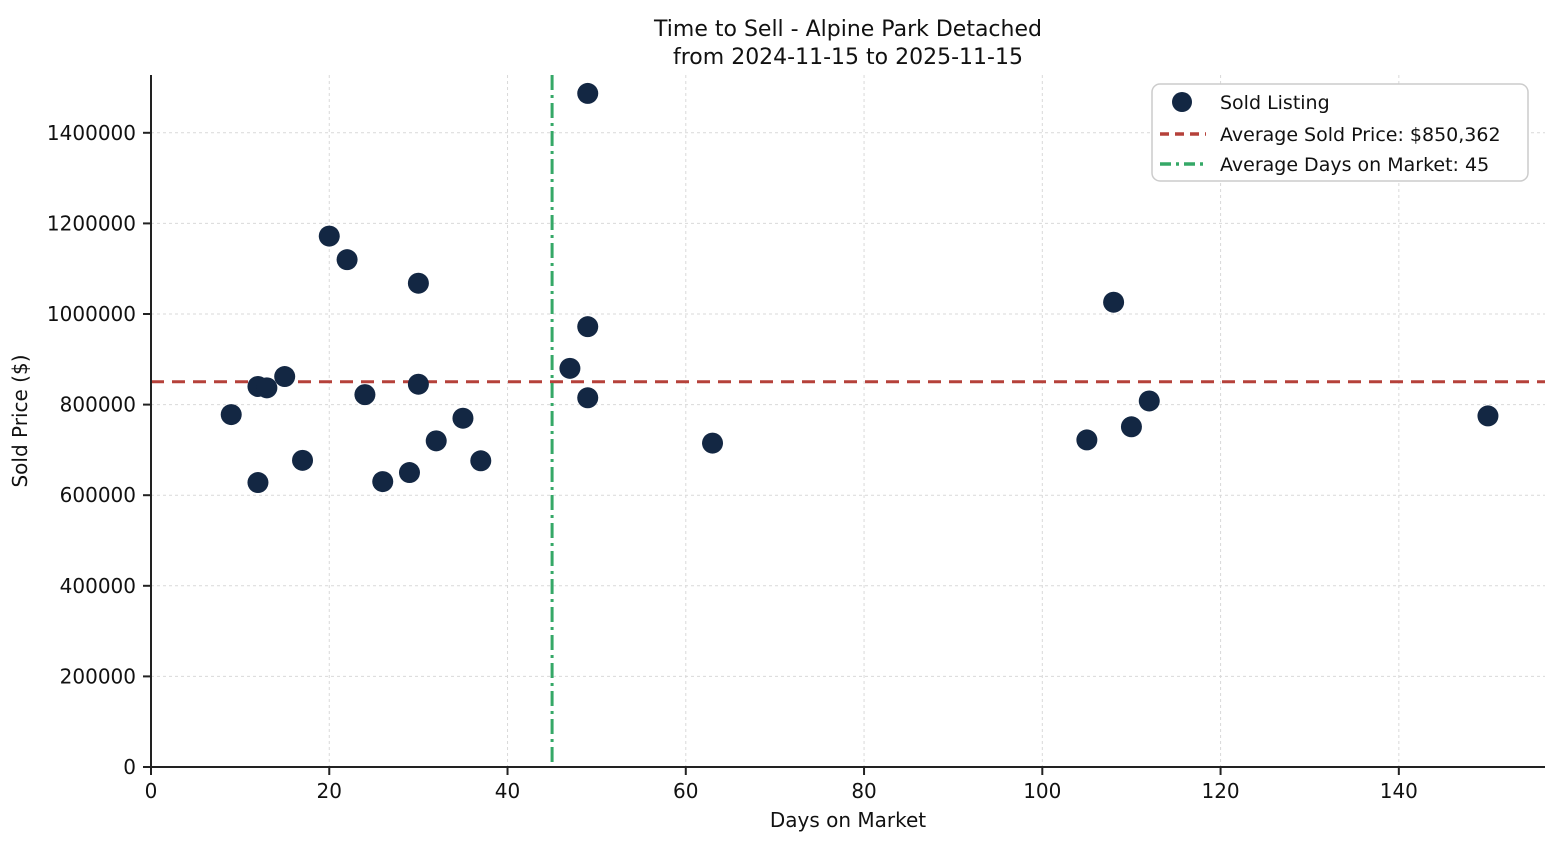  What do you see at coordinates (1275, 103) in the screenshot?
I see `legend-sold-listing-label: Sold Listing` at bounding box center [1275, 103].